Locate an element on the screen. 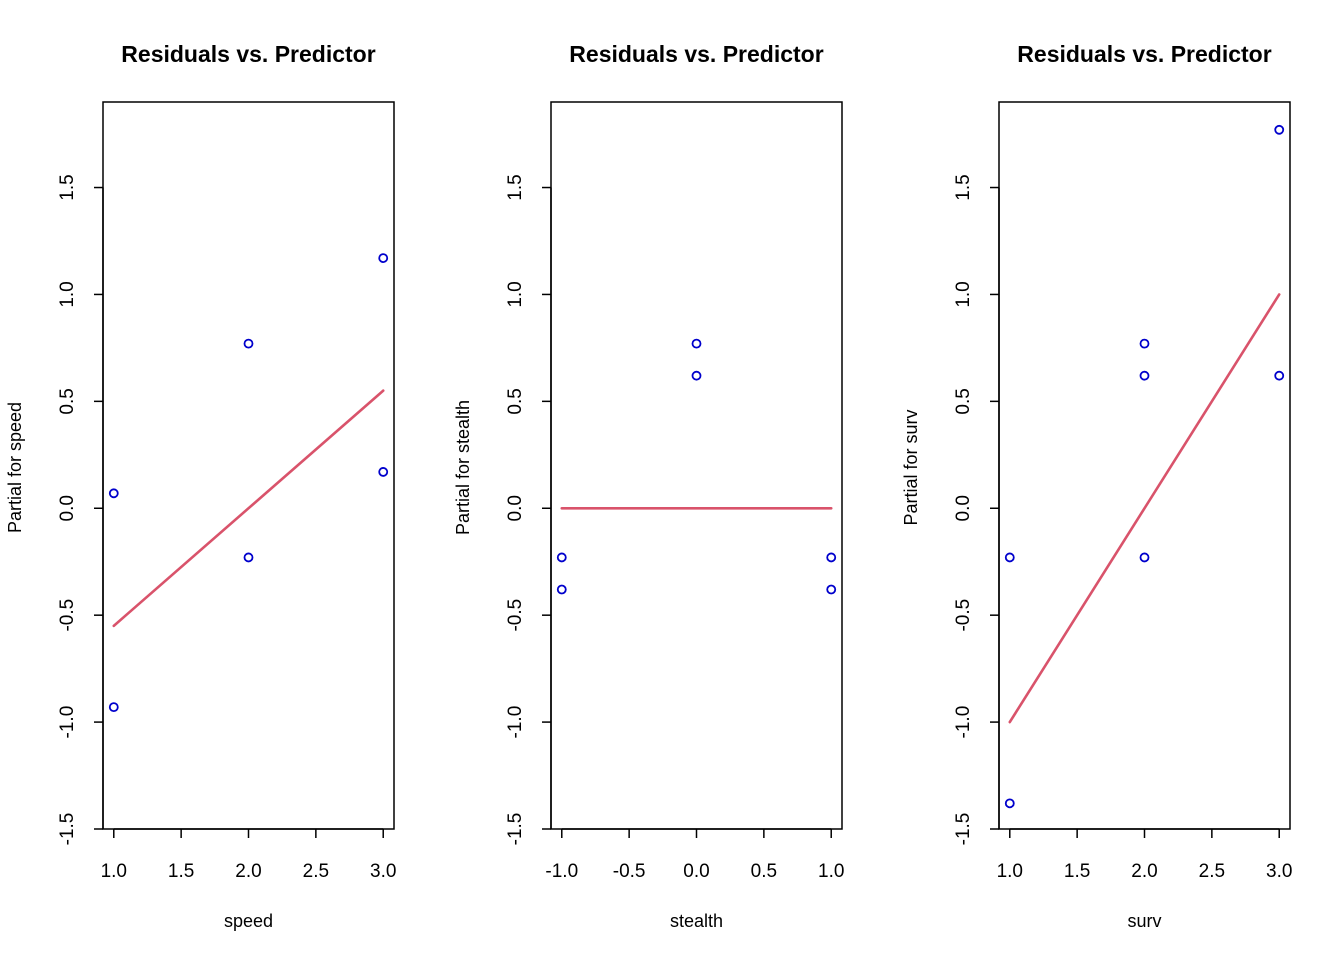 The width and height of the screenshot is (1344, 960). x-axis-label: speed is located at coordinates (248, 921).